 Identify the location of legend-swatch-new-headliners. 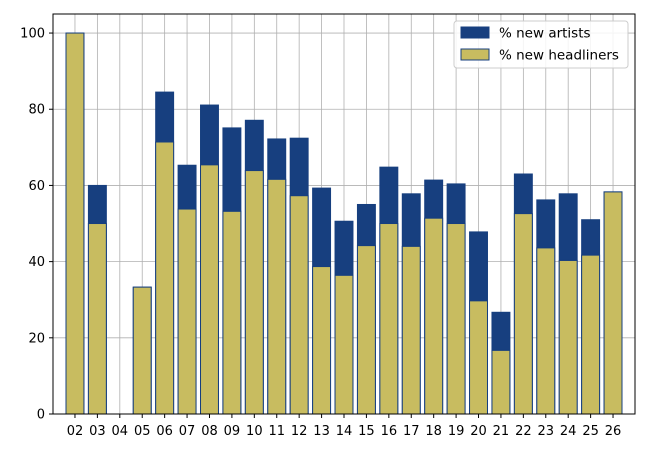
(475, 54).